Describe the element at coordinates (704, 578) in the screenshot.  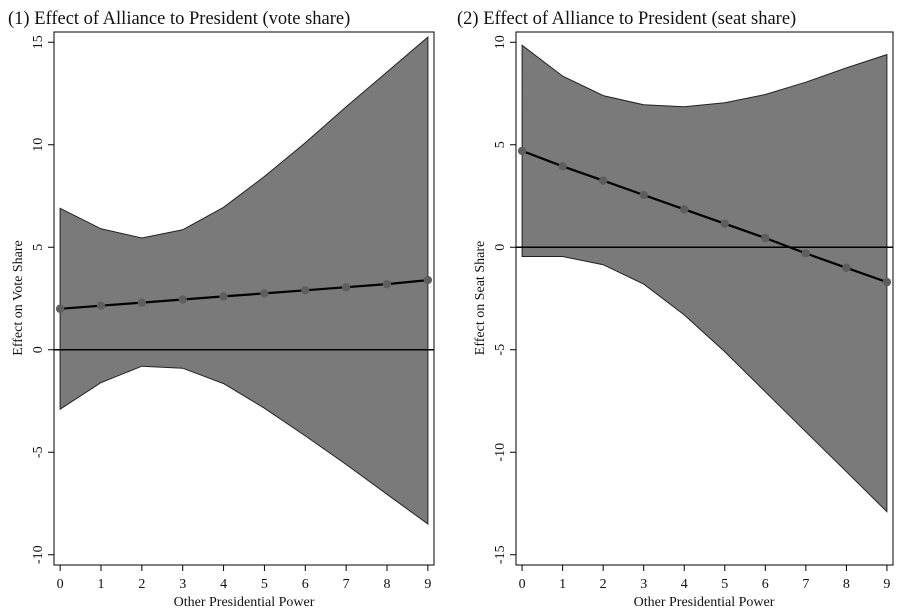
I see `x-ticks-seat-share: 0 1 2 3 4 5 6 7 8 9` at that location.